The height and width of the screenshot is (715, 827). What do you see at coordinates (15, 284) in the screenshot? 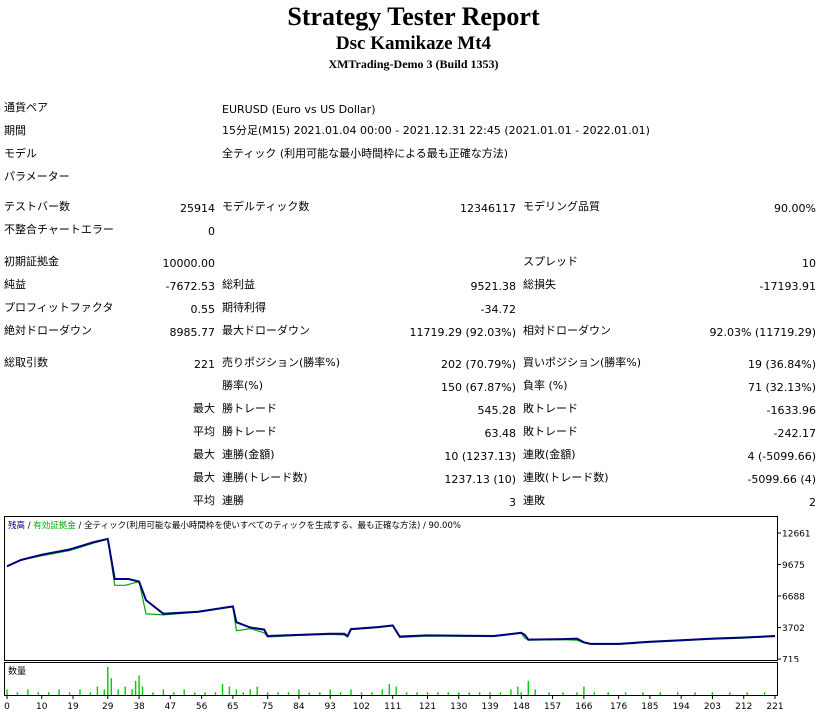
I see `net-label: 純益` at bounding box center [15, 284].